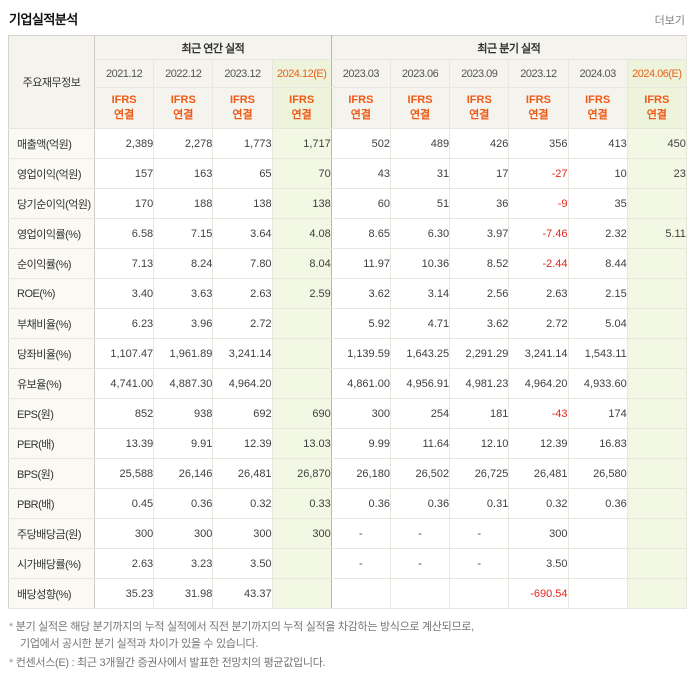  Describe the element at coordinates (657, 173) in the screenshot. I see `cell: 23` at that location.